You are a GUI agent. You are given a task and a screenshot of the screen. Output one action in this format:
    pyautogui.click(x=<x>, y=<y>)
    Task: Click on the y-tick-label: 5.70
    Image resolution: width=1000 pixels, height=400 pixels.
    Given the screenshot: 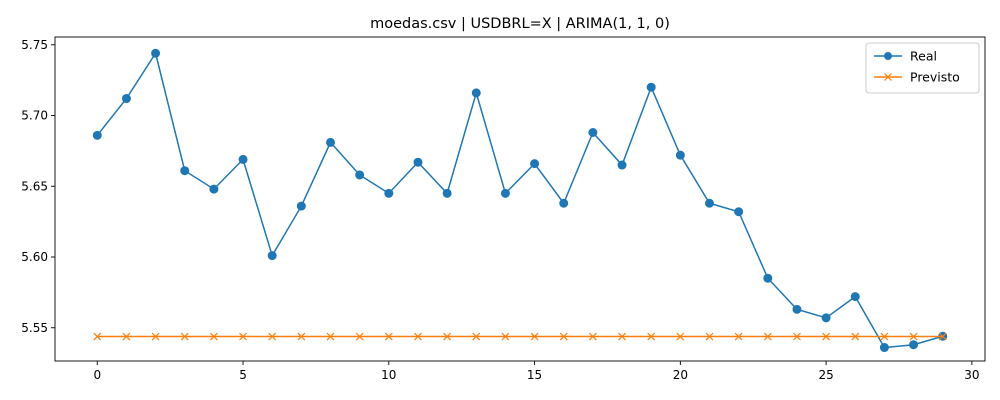 What is the action you would take?
    pyautogui.click(x=34, y=116)
    